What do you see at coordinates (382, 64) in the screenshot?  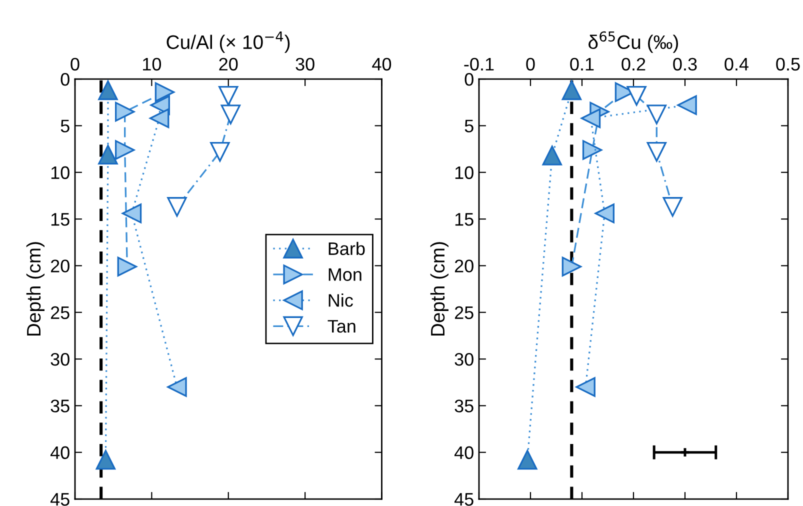 I see `x-tick-label: 40` at bounding box center [382, 64].